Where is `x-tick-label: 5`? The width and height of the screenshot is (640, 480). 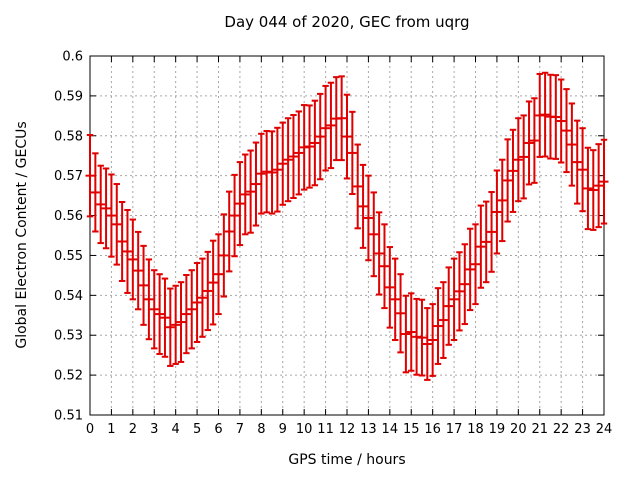 x-tick-label: 5 is located at coordinates (197, 429).